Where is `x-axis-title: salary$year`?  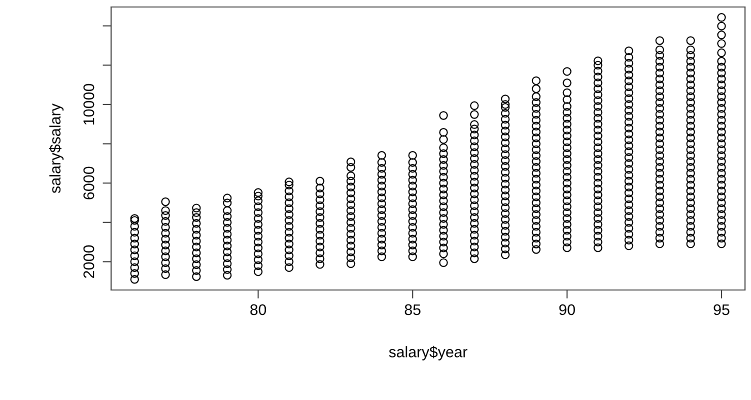
x-axis-title: salary$year is located at coordinates (428, 353).